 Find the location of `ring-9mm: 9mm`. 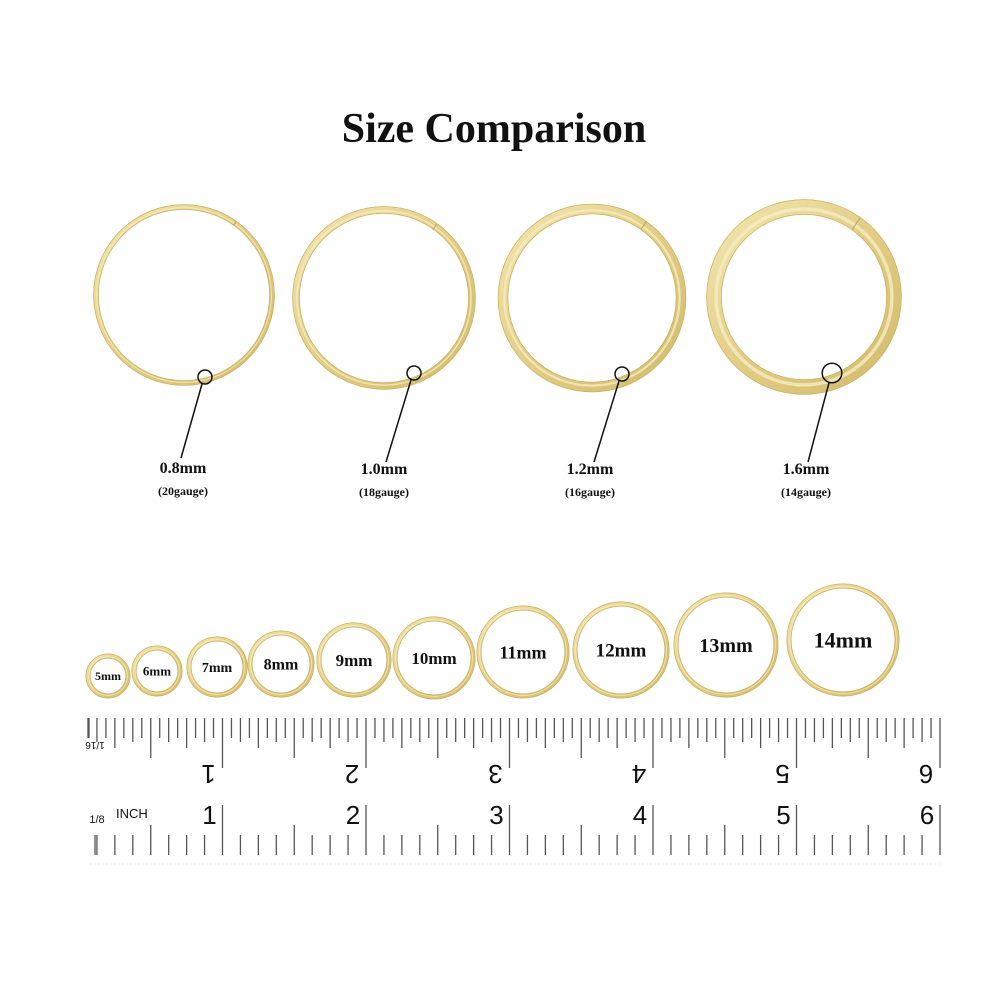

ring-9mm: 9mm is located at coordinates (354, 660).